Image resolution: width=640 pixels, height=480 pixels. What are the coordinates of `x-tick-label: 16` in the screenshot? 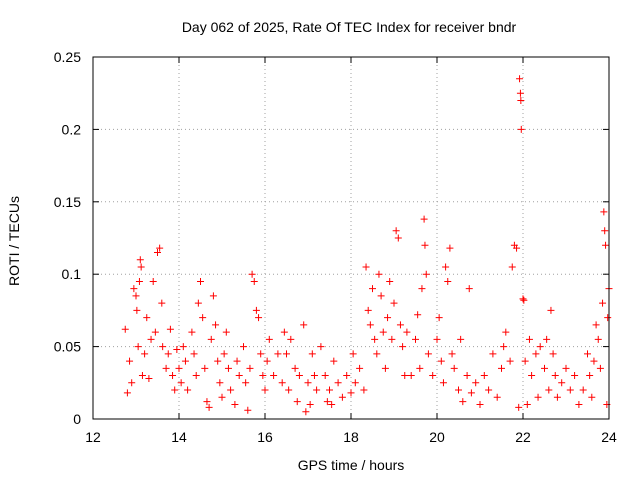 It's located at (265, 437).